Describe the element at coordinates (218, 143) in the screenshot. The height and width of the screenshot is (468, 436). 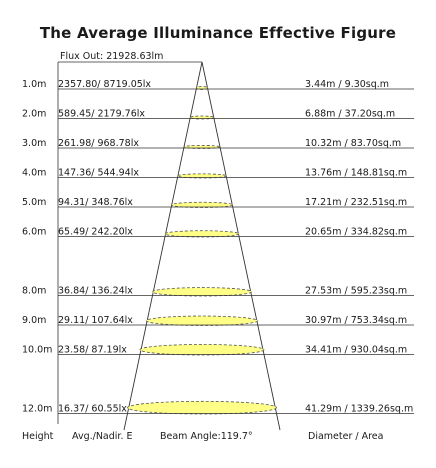
I see `height-row: 3.0m 261.98/ 968.78lx 10.32m / 83.70sq.m` at that location.